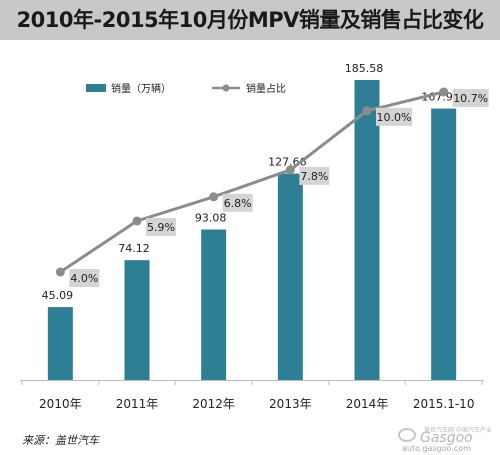 Image resolution: width=500 pixels, height=455 pixels. I want to click on bar-value-label: 45.09, so click(58, 295).